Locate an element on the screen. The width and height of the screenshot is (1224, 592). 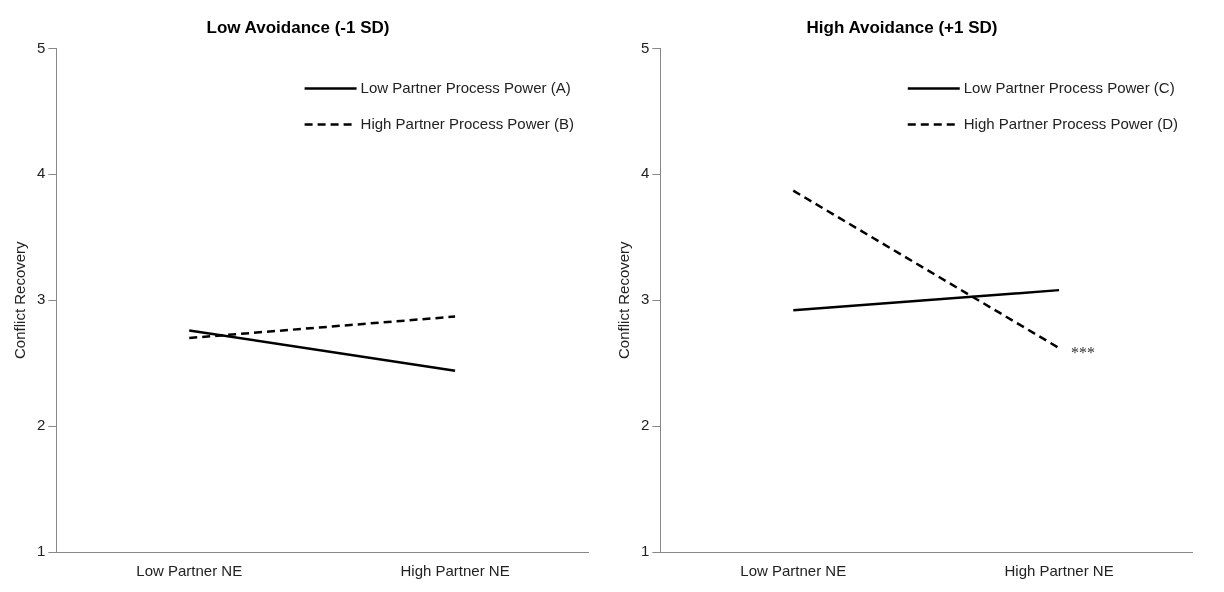
legend-label: High Partner Process Power (B) is located at coordinates (467, 123).